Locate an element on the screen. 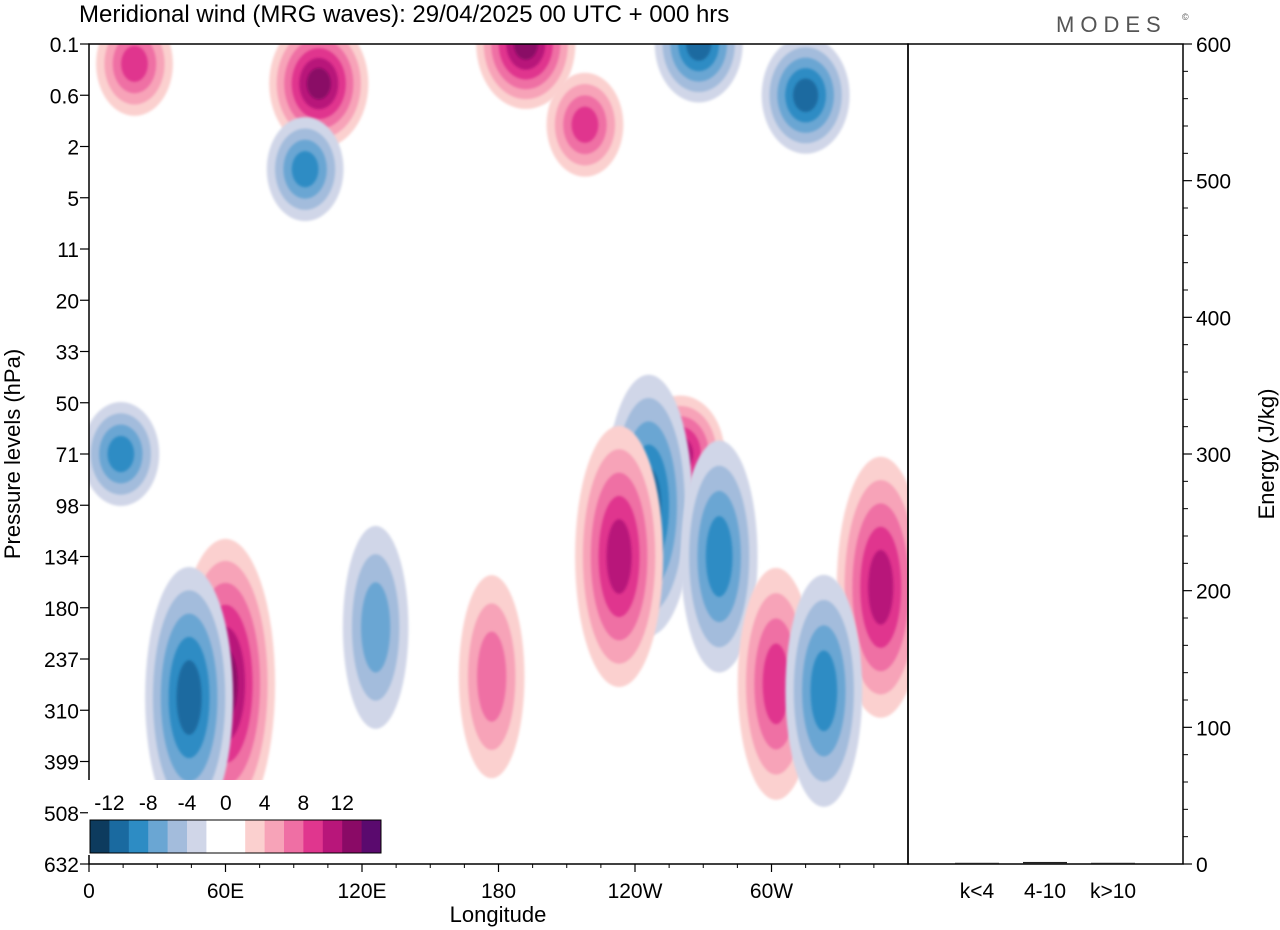 The width and height of the screenshot is (1280, 930). colorbar-tick-label: 4 is located at coordinates (265, 803).